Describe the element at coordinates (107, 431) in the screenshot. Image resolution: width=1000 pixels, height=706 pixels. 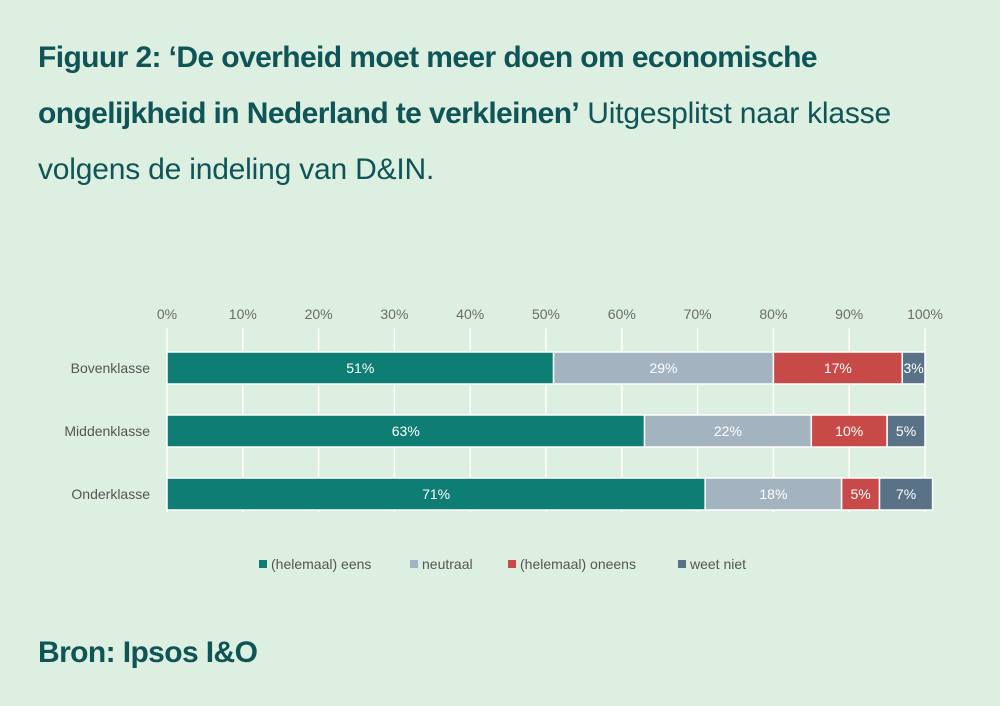
I see `category-label: Middenklasse` at that location.